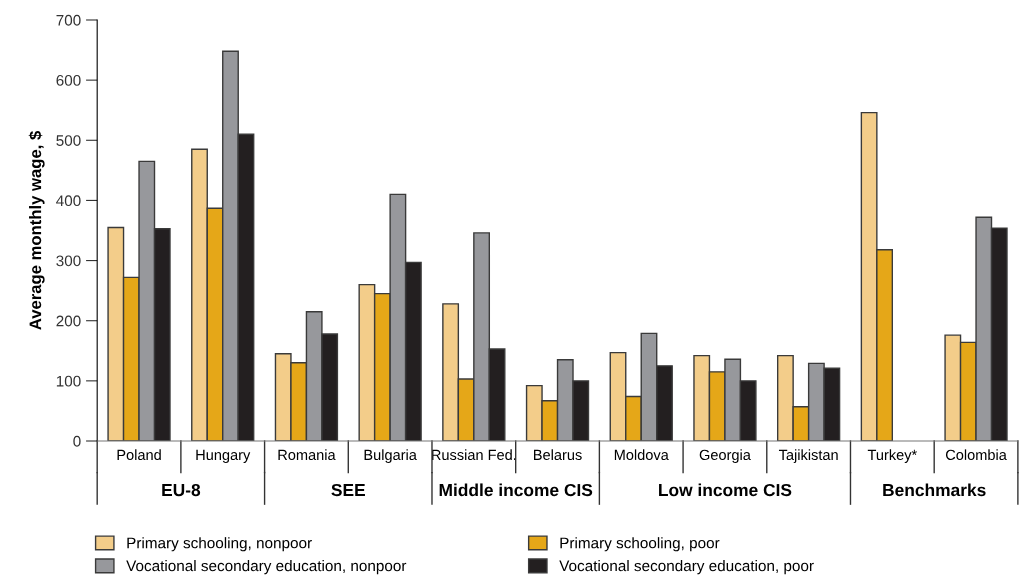 The width and height of the screenshot is (1023, 588). Describe the element at coordinates (36, 230) in the screenshot. I see `y-axis-title: Average monthly wage, $` at that location.